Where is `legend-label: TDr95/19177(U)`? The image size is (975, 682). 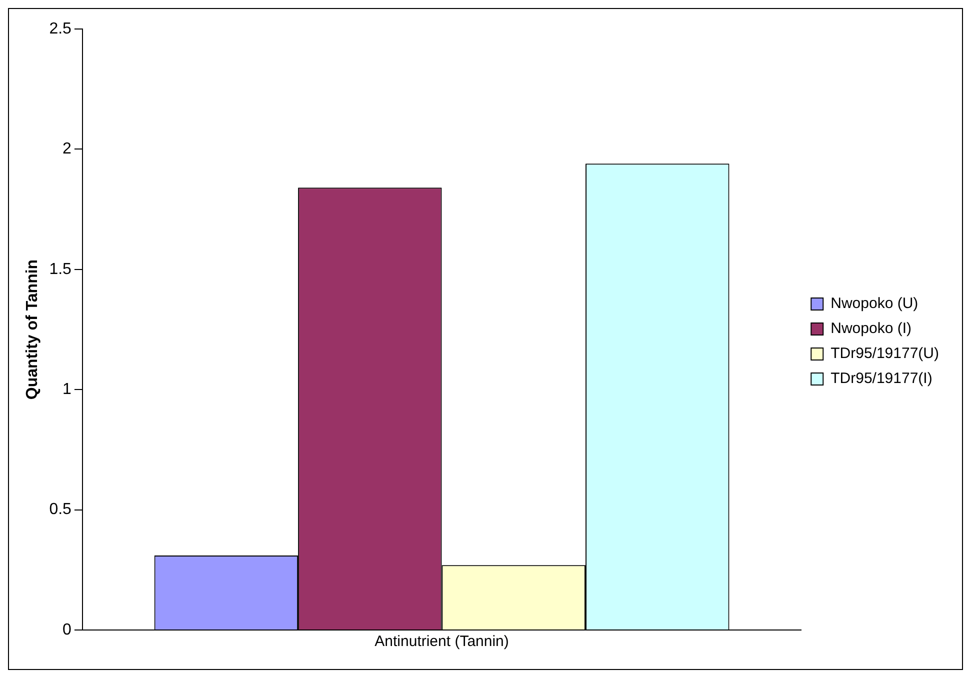
legend-label: TDr95/19177(U) is located at coordinates (885, 353).